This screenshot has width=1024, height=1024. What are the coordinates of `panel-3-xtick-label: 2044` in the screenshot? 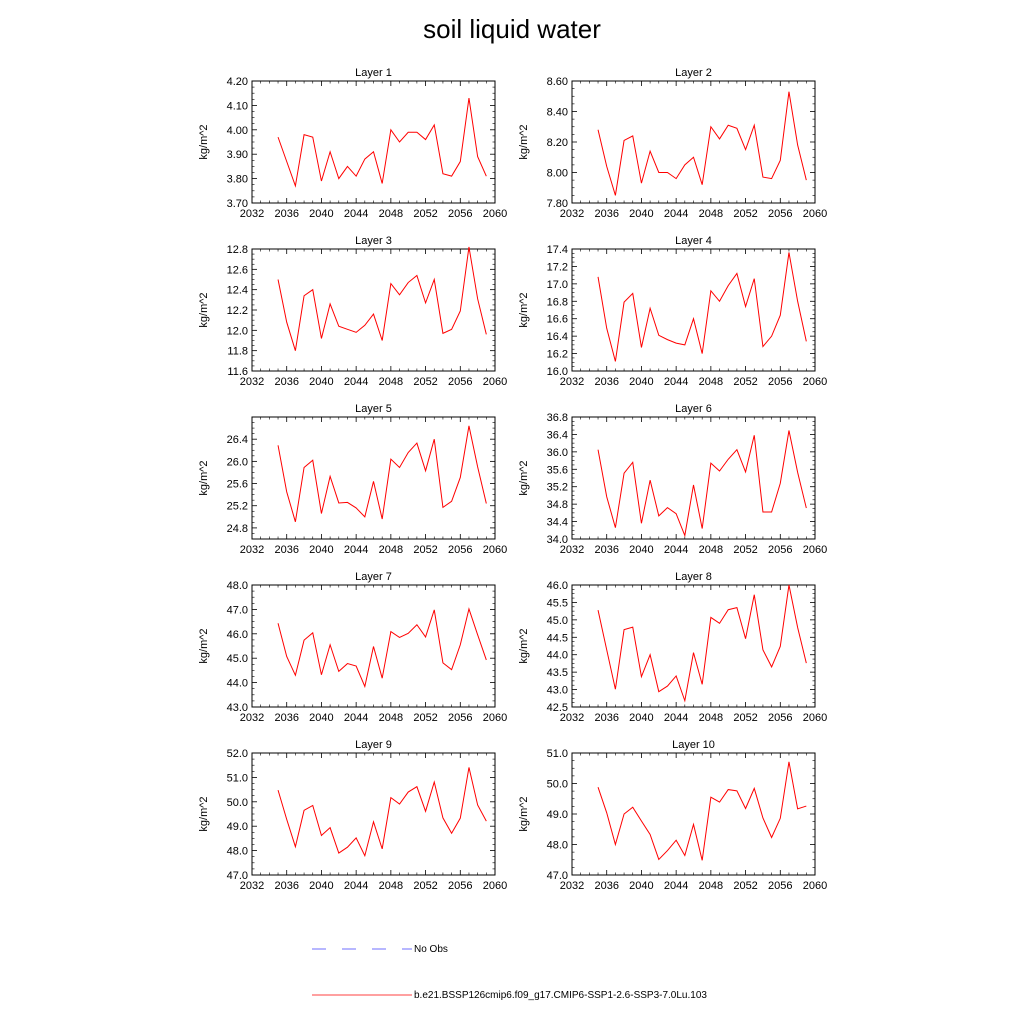 It's located at (356, 382).